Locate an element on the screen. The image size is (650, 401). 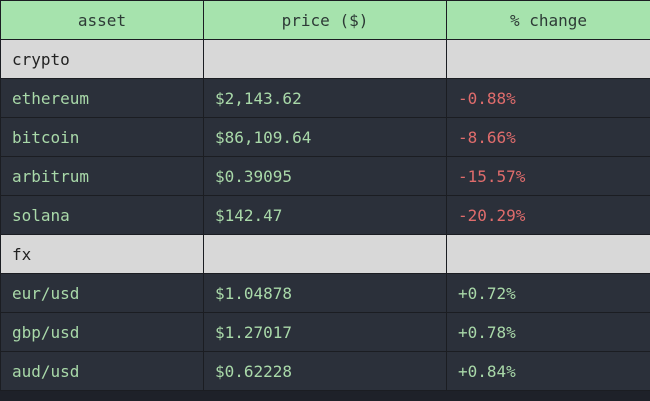
asset-cell: eur/usd is located at coordinates (102, 293).